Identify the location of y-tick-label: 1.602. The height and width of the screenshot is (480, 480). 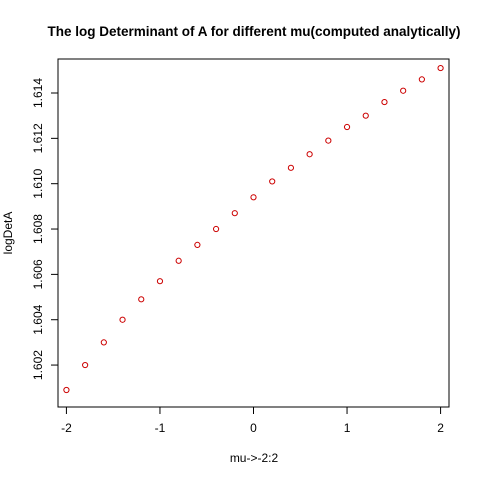
(38, 365).